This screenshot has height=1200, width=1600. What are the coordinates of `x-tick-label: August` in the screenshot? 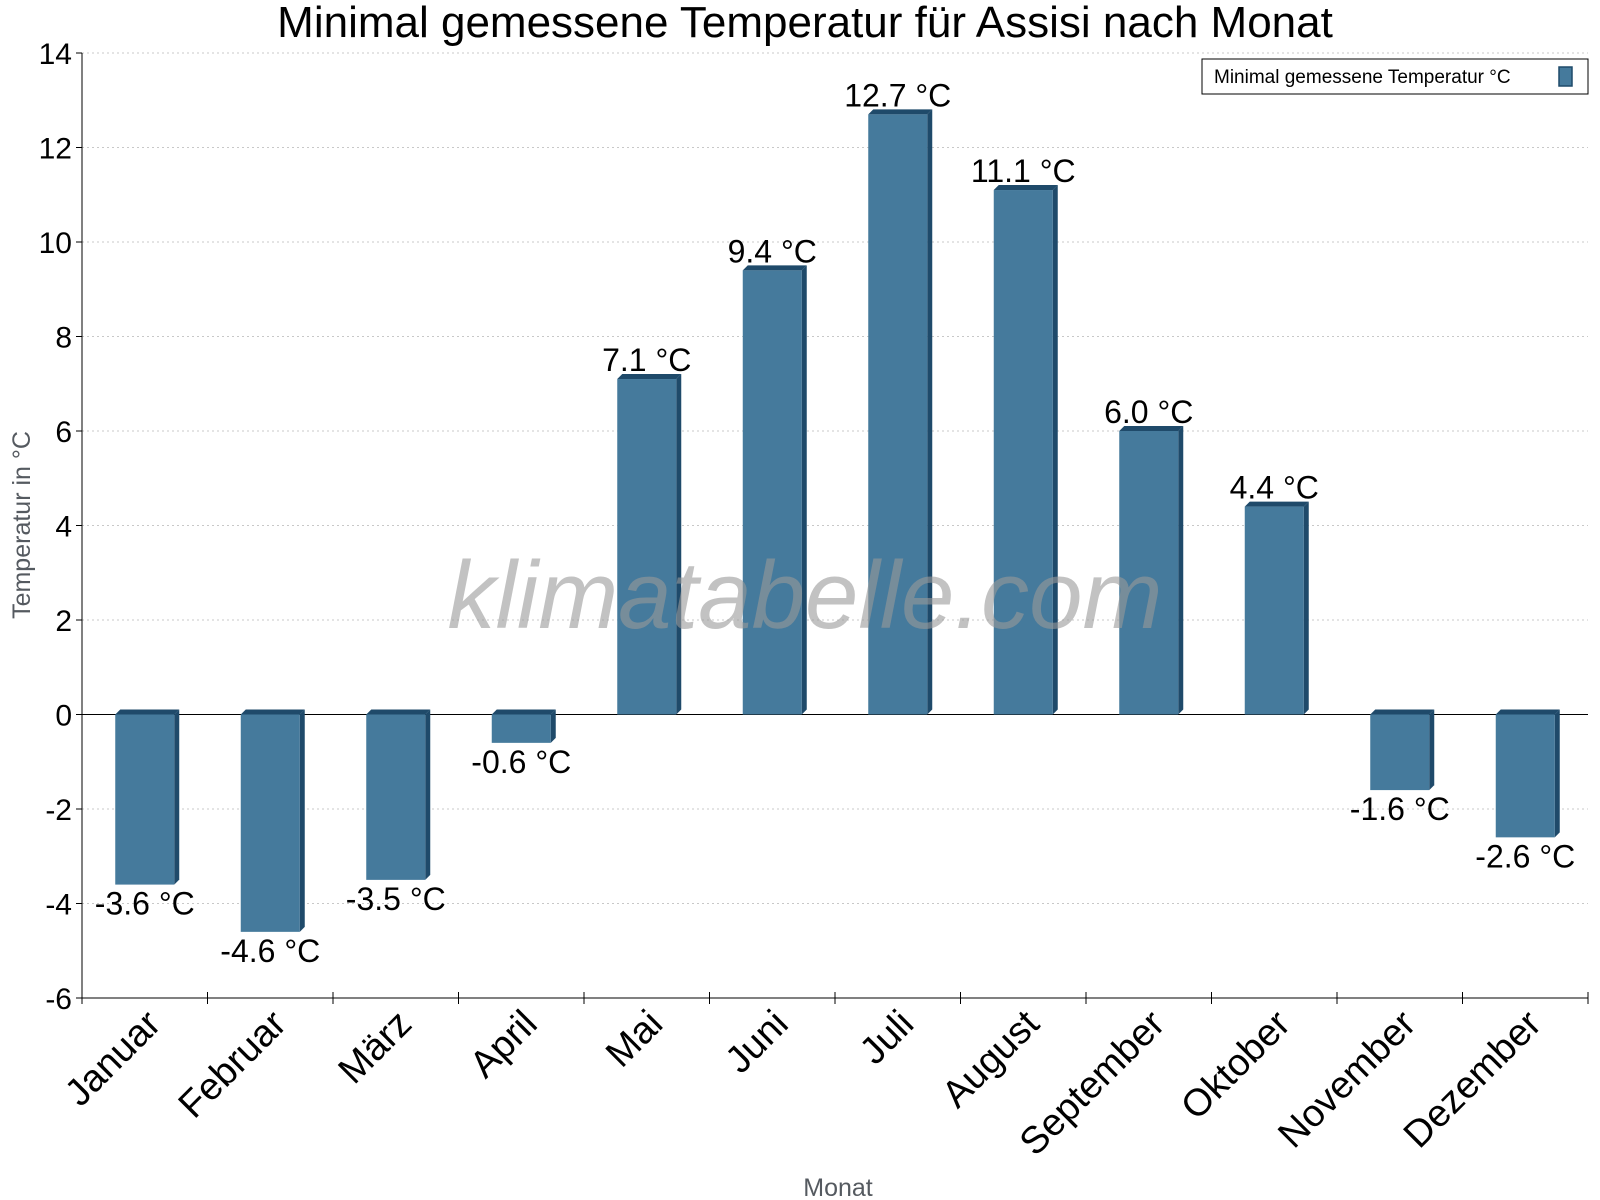 It's located at (991, 1059).